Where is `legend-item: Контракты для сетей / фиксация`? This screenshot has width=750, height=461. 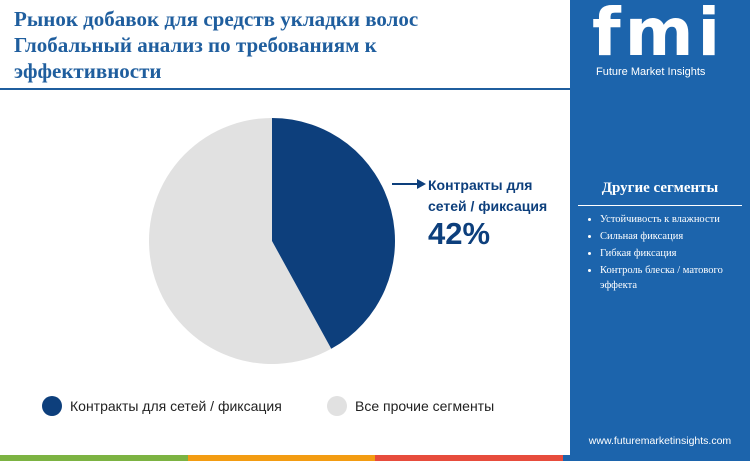 legend-item: Контракты для сетей / фиксация is located at coordinates (162, 406).